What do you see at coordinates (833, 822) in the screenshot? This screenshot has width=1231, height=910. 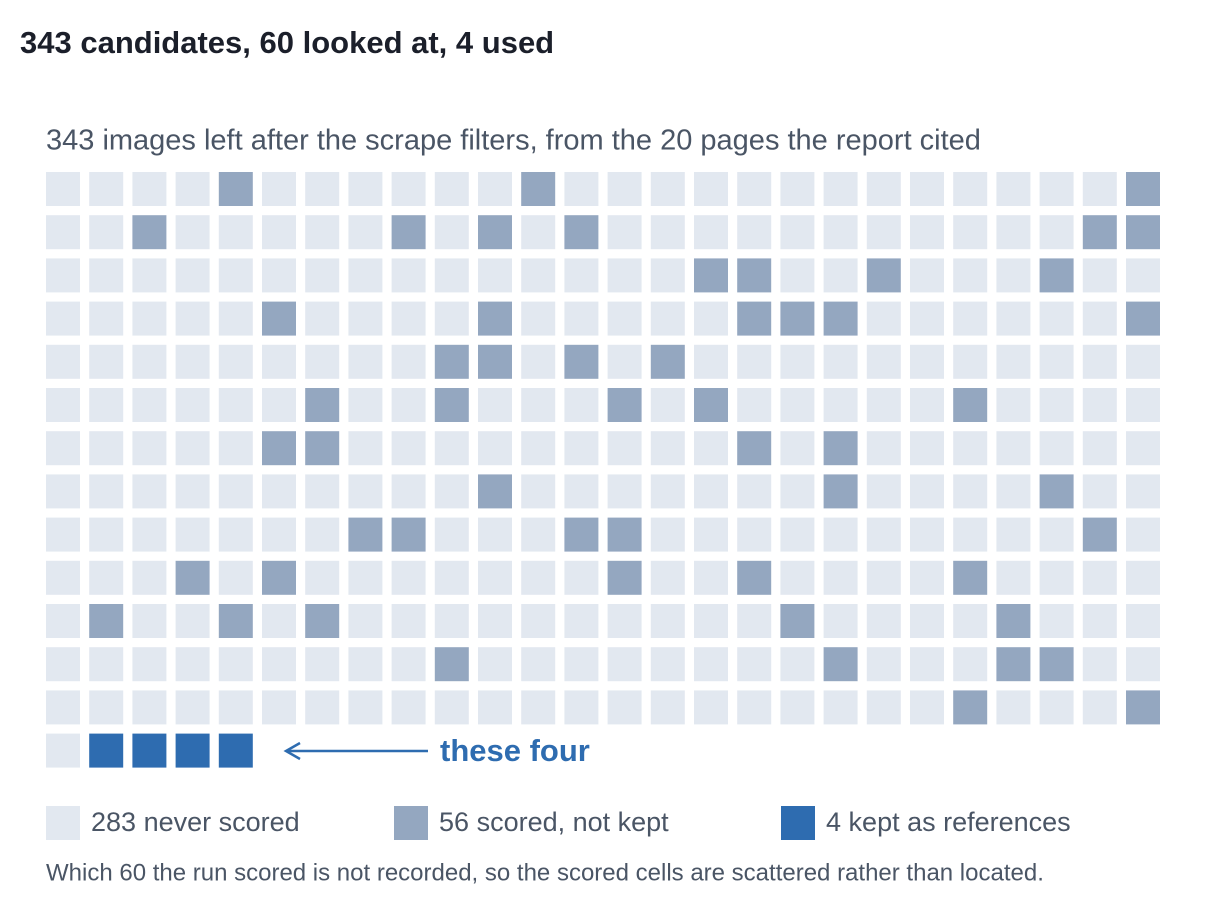 I see `legend-value: 4` at bounding box center [833, 822].